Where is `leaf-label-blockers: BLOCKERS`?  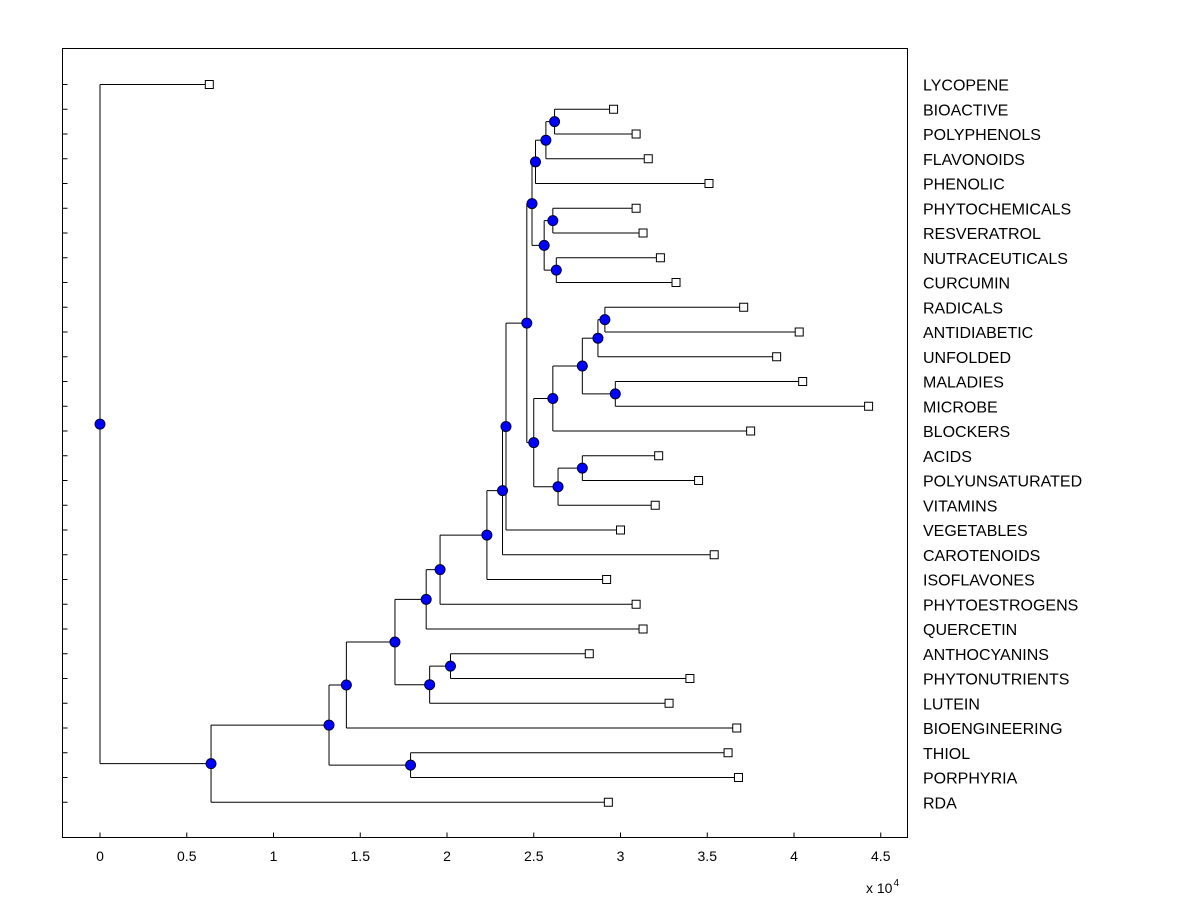 leaf-label-blockers: BLOCKERS is located at coordinates (966, 432).